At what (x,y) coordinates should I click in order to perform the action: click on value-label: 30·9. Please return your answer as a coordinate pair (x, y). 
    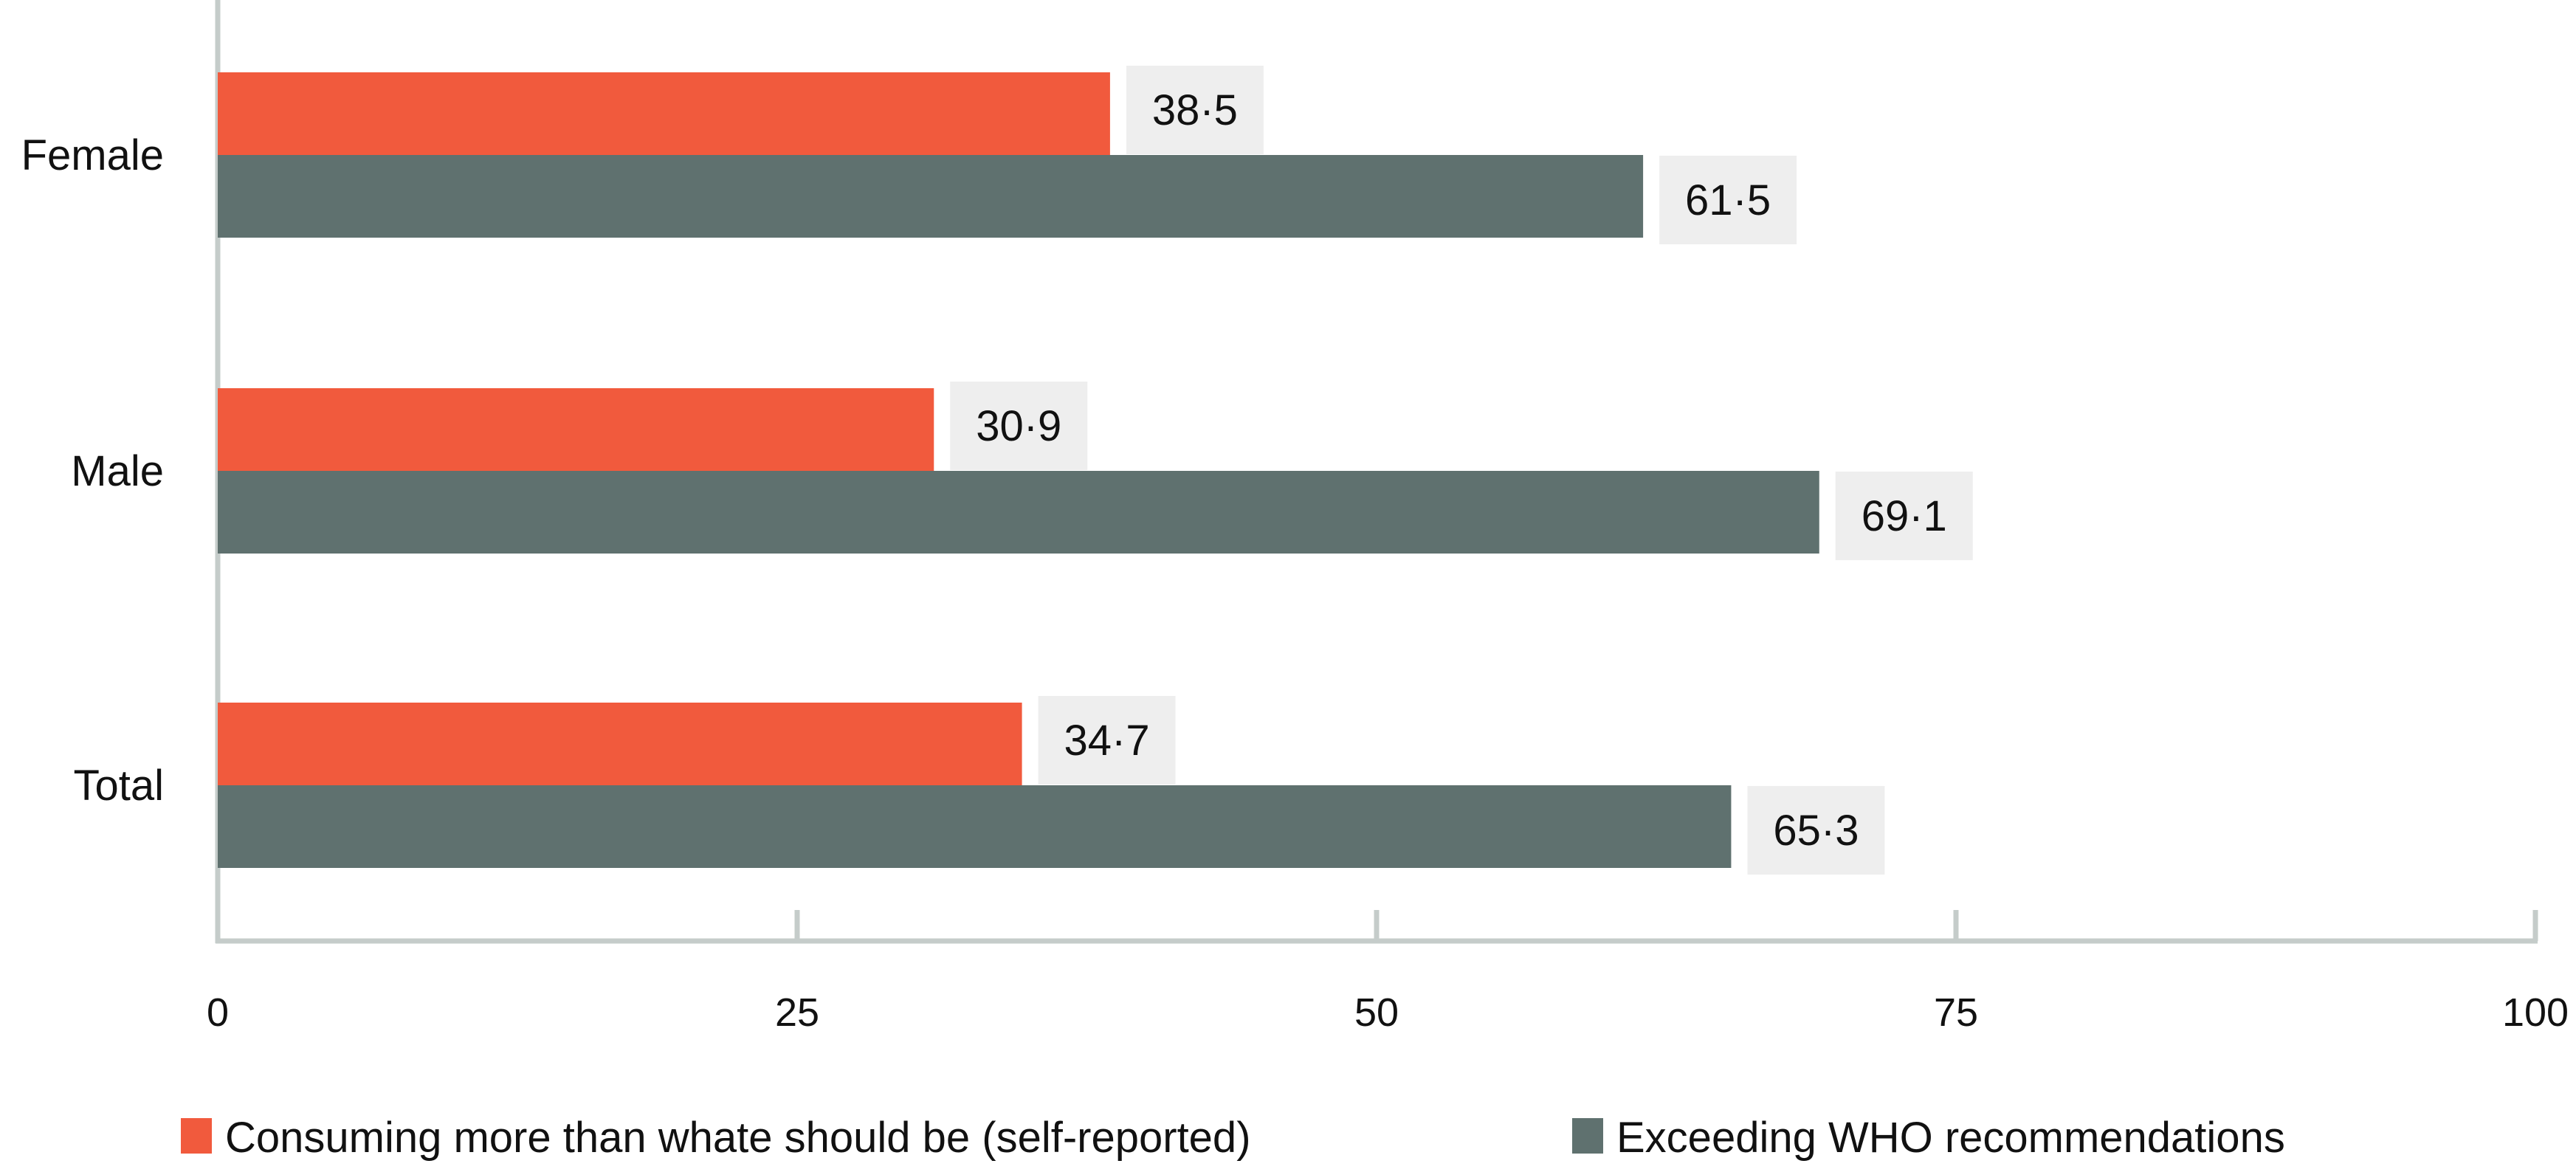
    Looking at the image, I should click on (1019, 426).